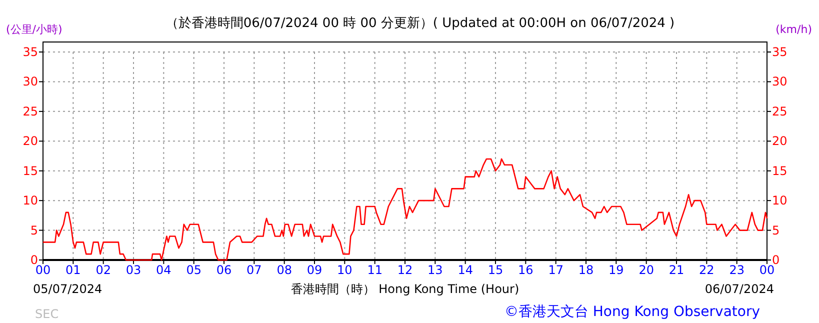  What do you see at coordinates (776, 260) in the screenshot?
I see `y2-tick-label: 0` at bounding box center [776, 260].